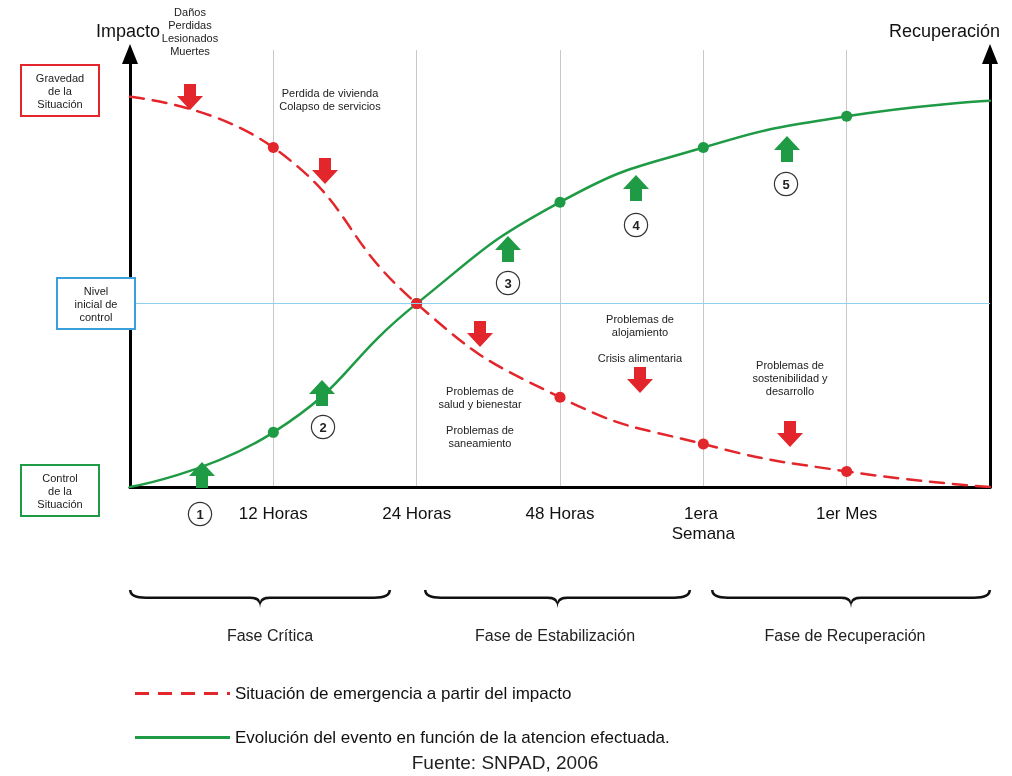 This screenshot has height=776, width=1012. Describe the element at coordinates (640, 338) in the screenshot. I see `text: Problemas de alojamiento Crisis alimentaria` at that location.